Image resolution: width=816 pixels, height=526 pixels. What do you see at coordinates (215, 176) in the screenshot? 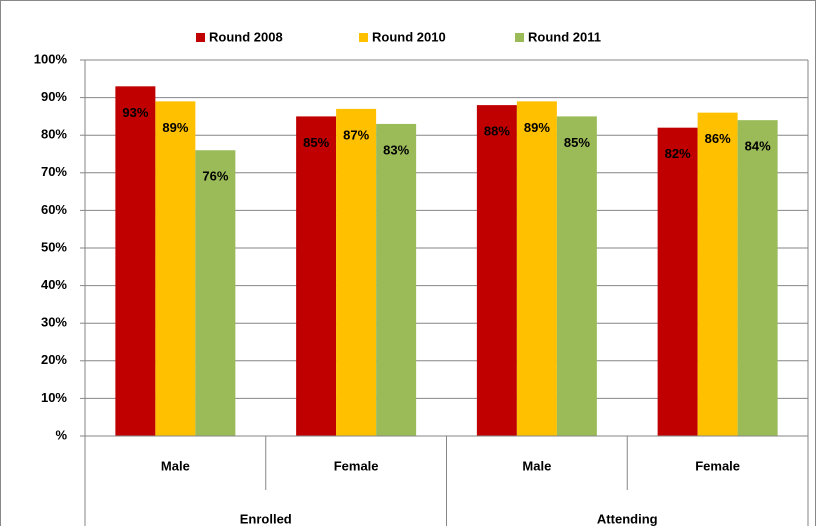
I see `data-label: 76%` at bounding box center [215, 176].